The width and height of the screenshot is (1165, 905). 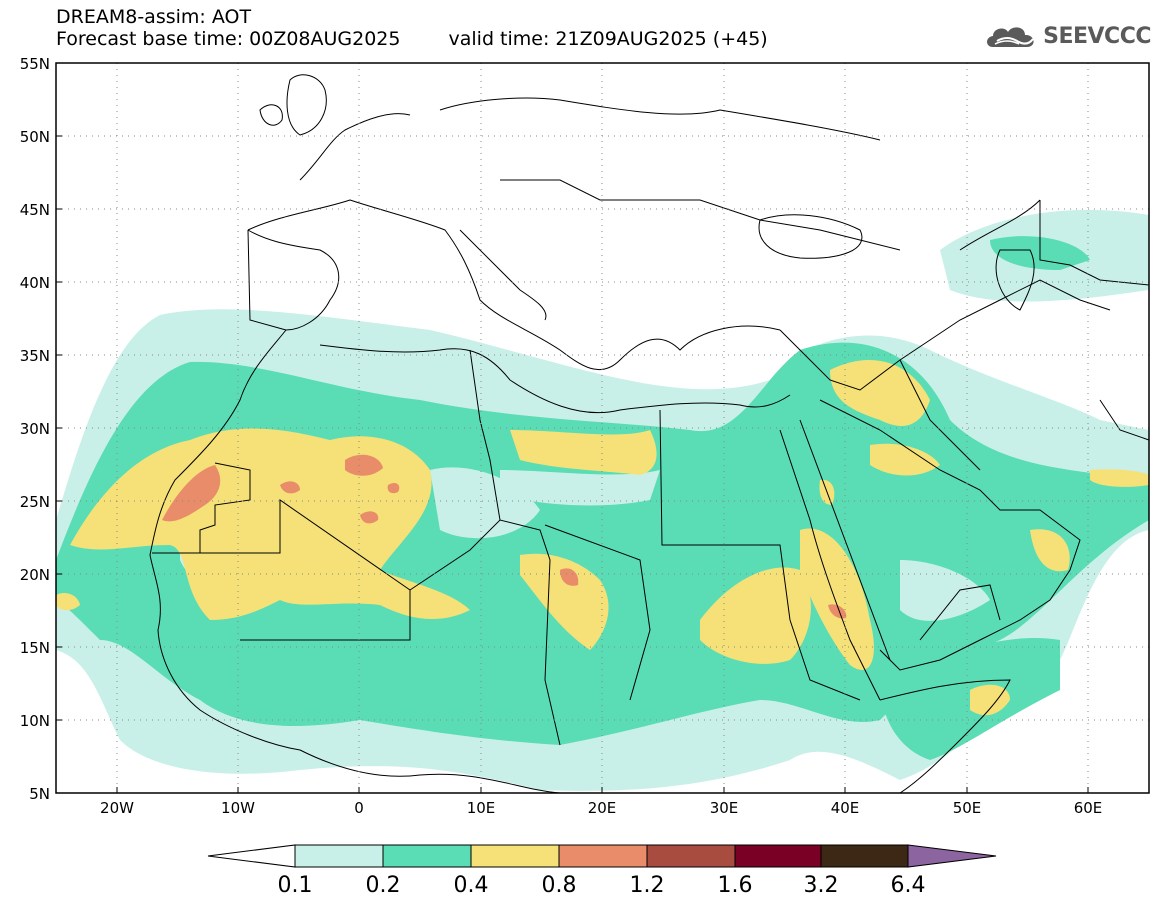 What do you see at coordinates (602, 885) in the screenshot?
I see `colorbar-labels: 0.1 0.2 0.4 0.8 1.2 1.6 3.2 6.4` at bounding box center [602, 885].